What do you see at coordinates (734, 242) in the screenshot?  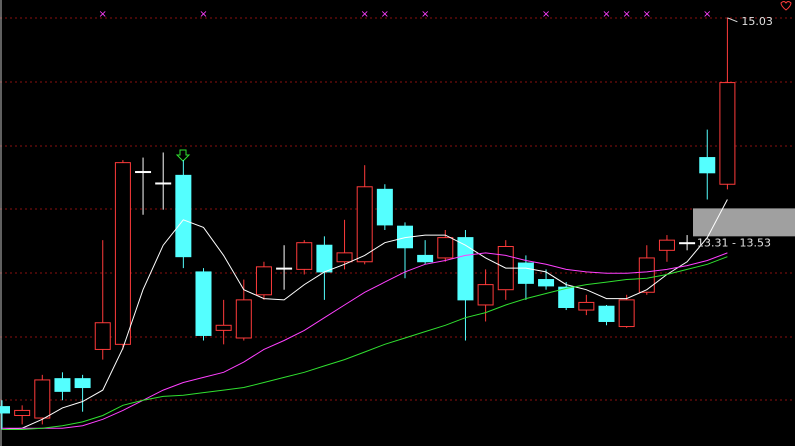 I see `band-label: 13.31 - 13.53` at bounding box center [734, 242].